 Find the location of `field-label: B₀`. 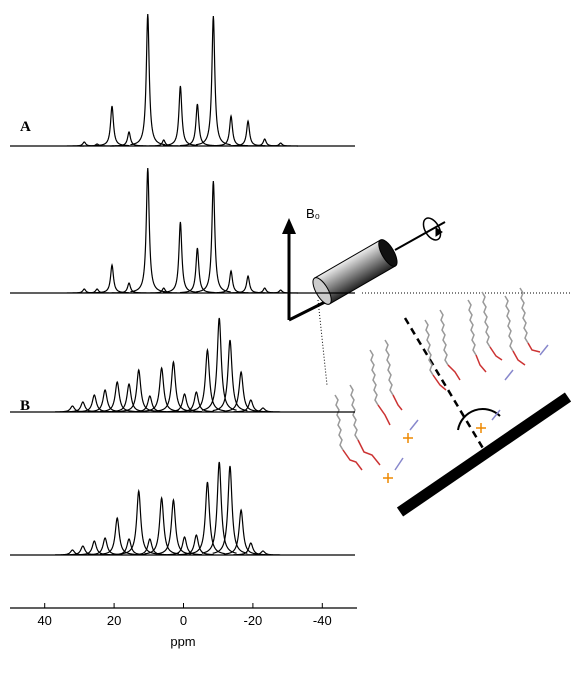

field-label: B₀ is located at coordinates (313, 213).